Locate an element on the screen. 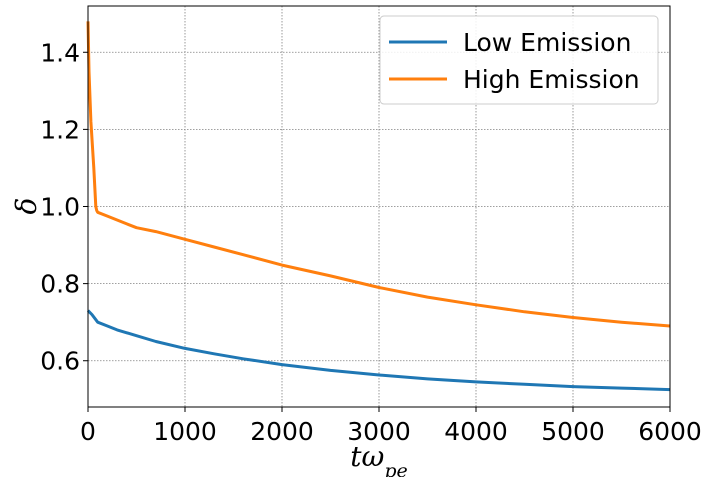  x-tick-label: 6000 is located at coordinates (670, 431).